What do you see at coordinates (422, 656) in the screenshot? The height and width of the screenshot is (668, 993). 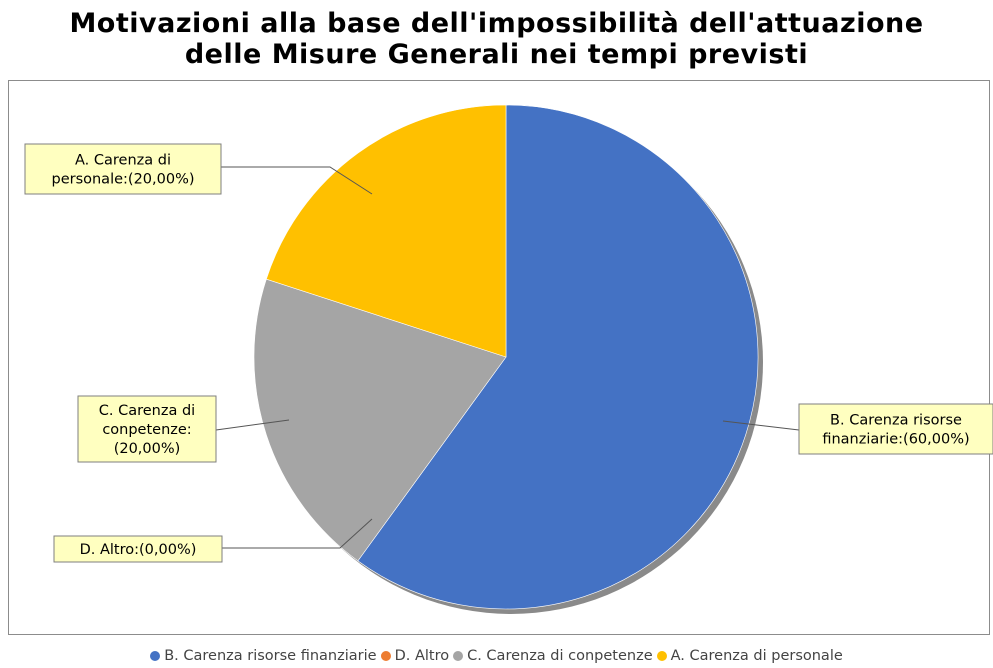 I see `legend-label-2: D. Altro` at bounding box center [422, 656].